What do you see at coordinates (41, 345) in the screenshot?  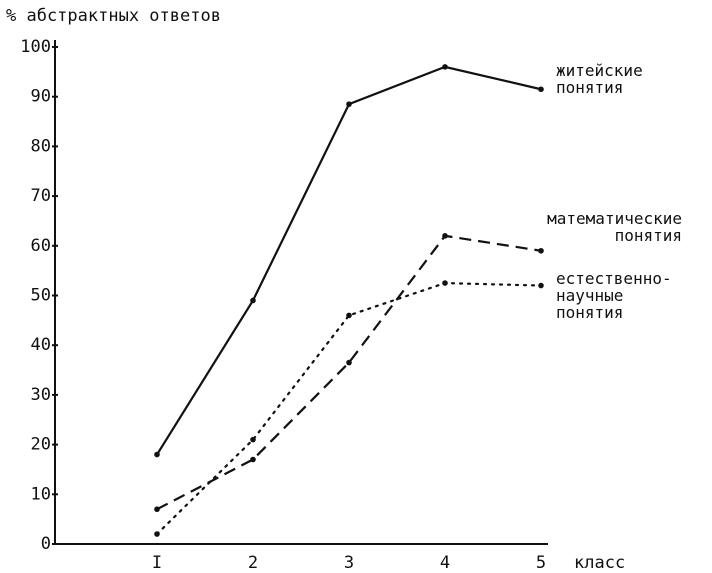 I see `y-tick-label: 40` at bounding box center [41, 345].